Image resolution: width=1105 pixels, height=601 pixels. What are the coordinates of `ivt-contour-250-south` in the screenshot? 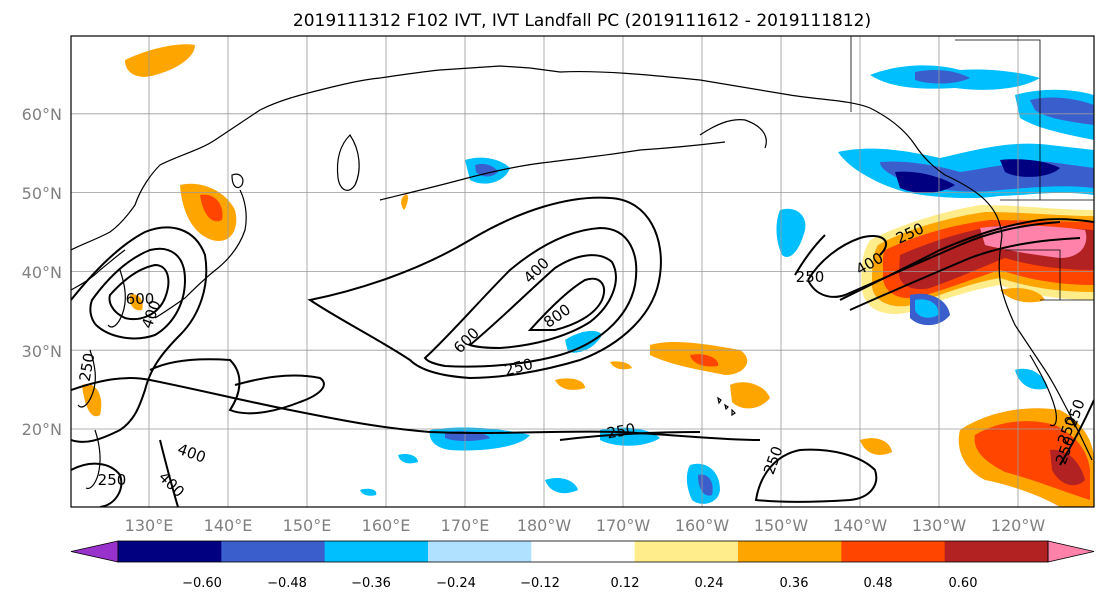 It's located at (237, 386).